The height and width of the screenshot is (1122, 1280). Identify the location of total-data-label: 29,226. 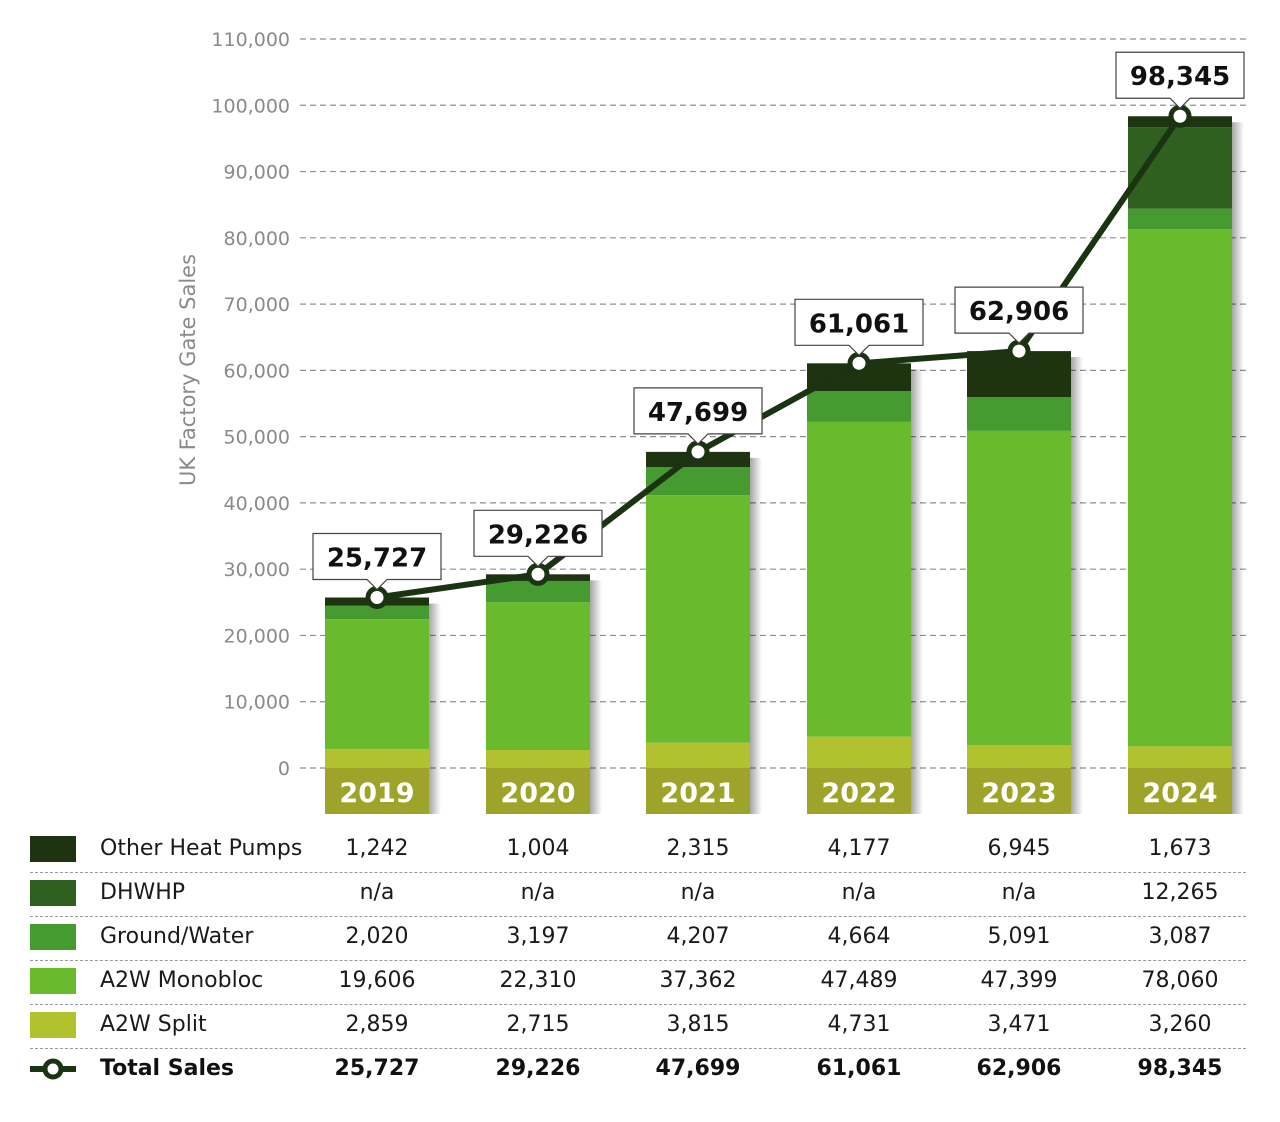
(538, 535).